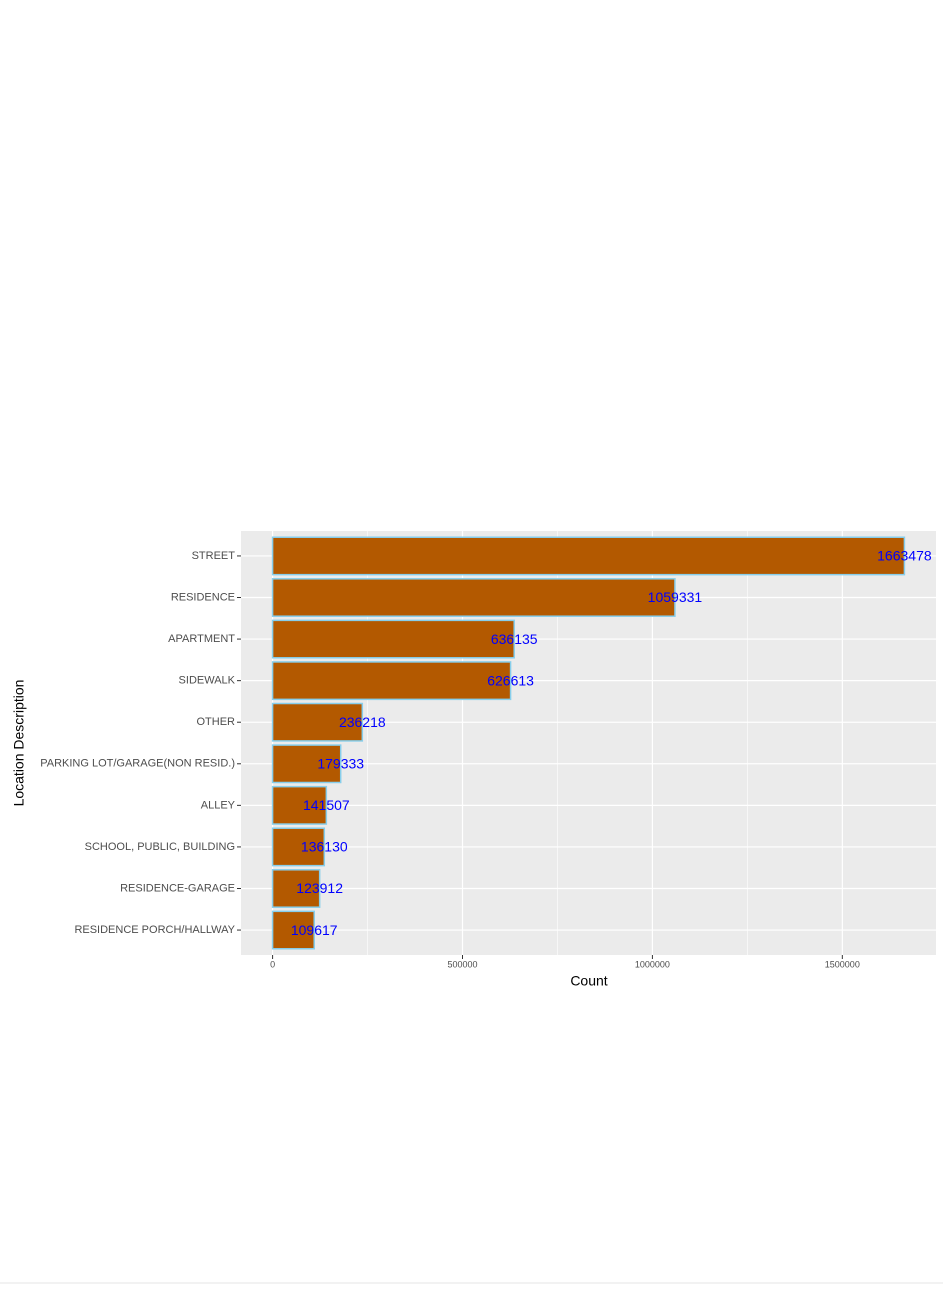 The height and width of the screenshot is (1290, 943). Describe the element at coordinates (652, 964) in the screenshot. I see `x-tick-label: 1000000` at that location.